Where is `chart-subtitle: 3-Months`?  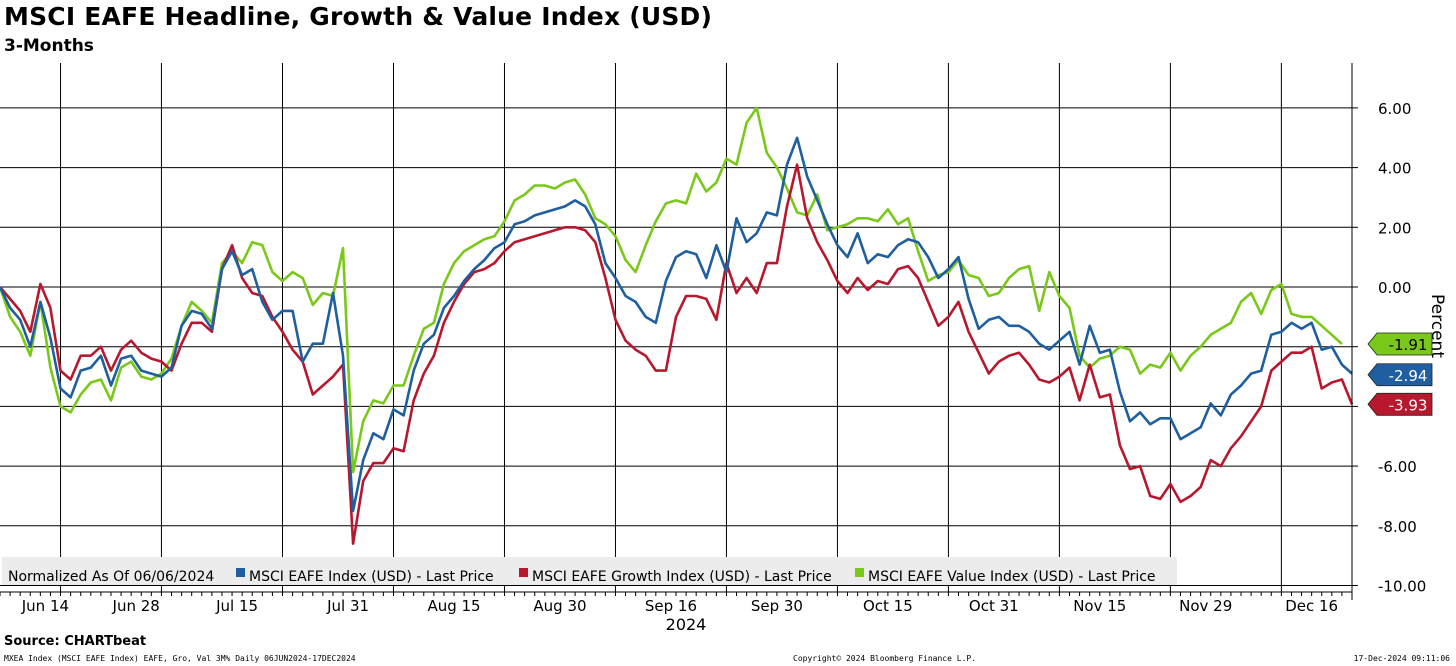 chart-subtitle: 3-Months is located at coordinates (49, 46).